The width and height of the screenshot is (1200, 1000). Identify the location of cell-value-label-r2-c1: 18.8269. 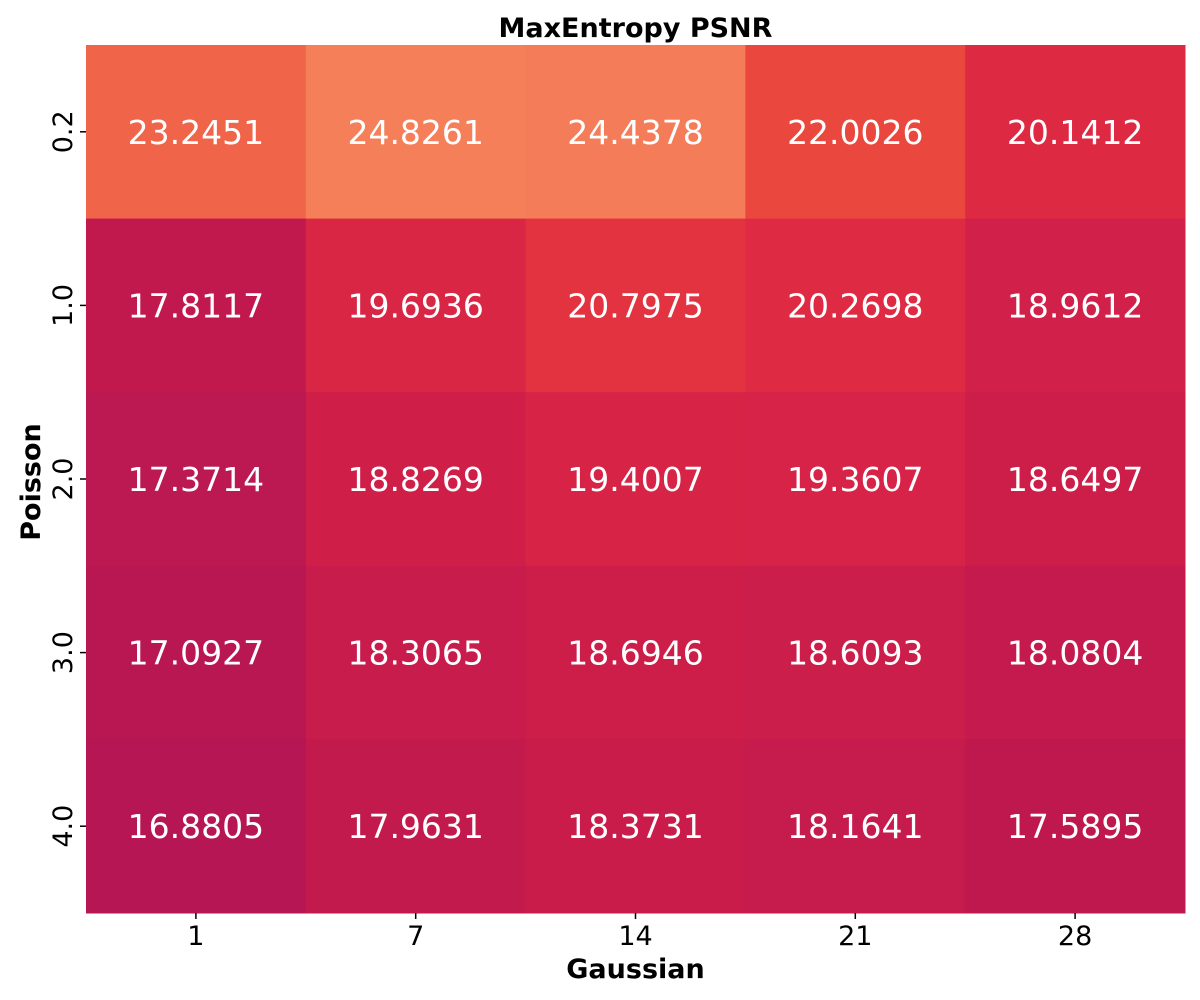
(415, 479).